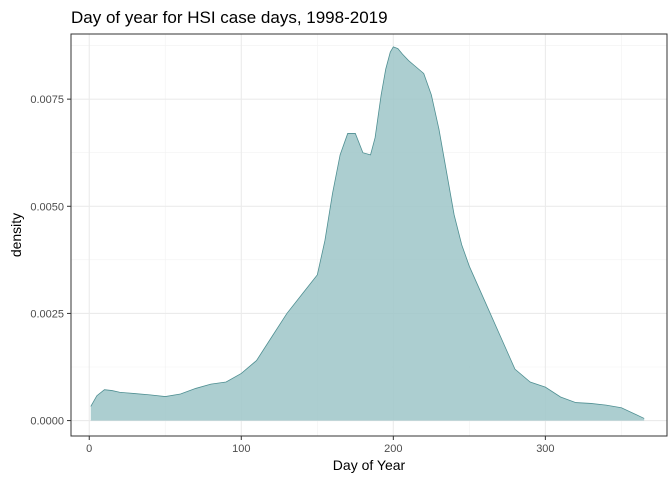  What do you see at coordinates (229, 17) in the screenshot?
I see `chart-title: Day of year for HSI case days, 1998-2019` at bounding box center [229, 17].